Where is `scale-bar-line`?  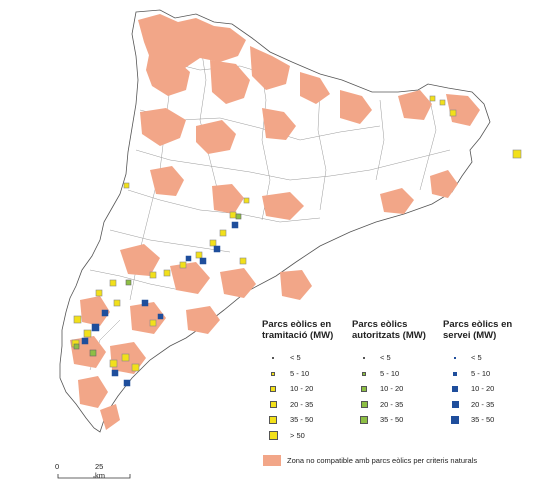 scale-bar-line is located at coordinates (94, 476).